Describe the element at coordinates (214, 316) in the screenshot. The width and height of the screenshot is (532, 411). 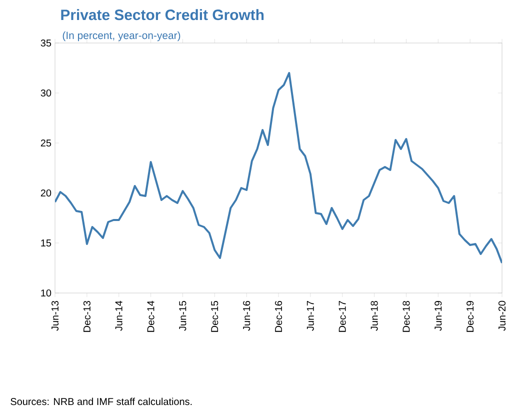
I see `x-tick-label: Dec-15` at that location.